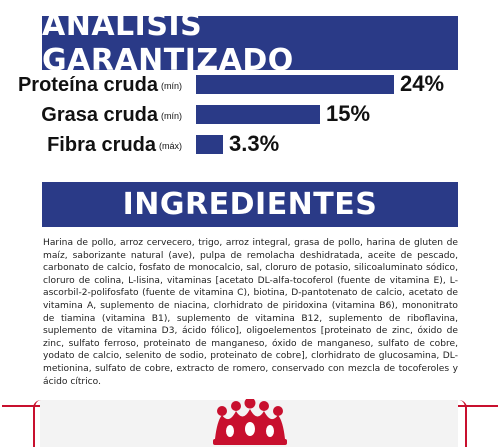  I want to click on ingredients-banner: INGREDIENTES, so click(250, 204).